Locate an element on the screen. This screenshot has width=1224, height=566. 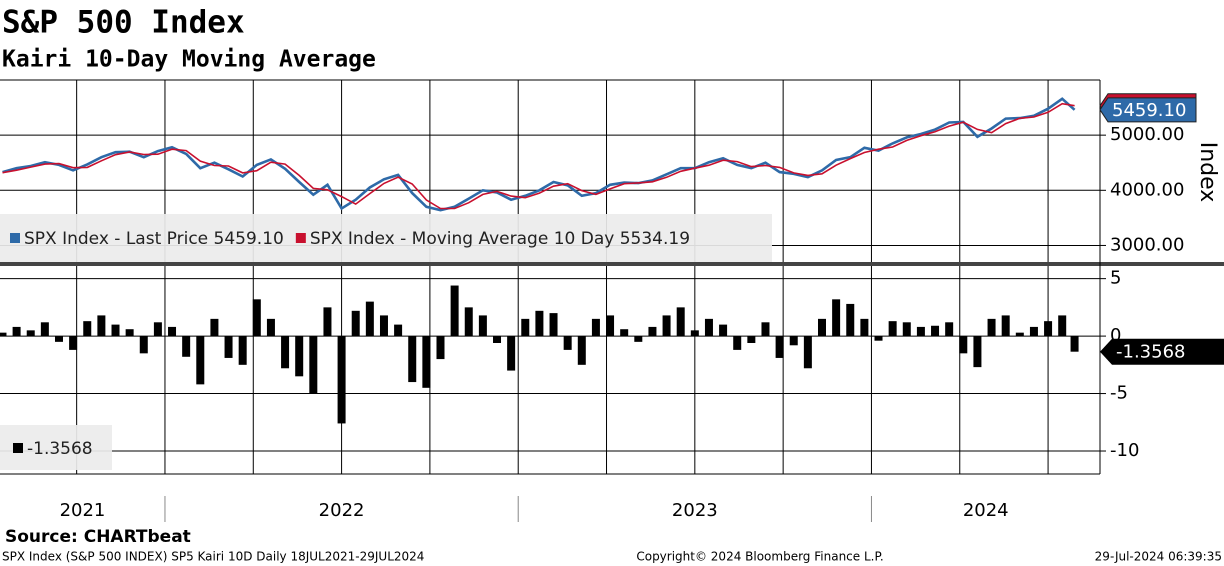
chart-subtitle: Kairi 10-Day Moving Average is located at coordinates (189, 60).